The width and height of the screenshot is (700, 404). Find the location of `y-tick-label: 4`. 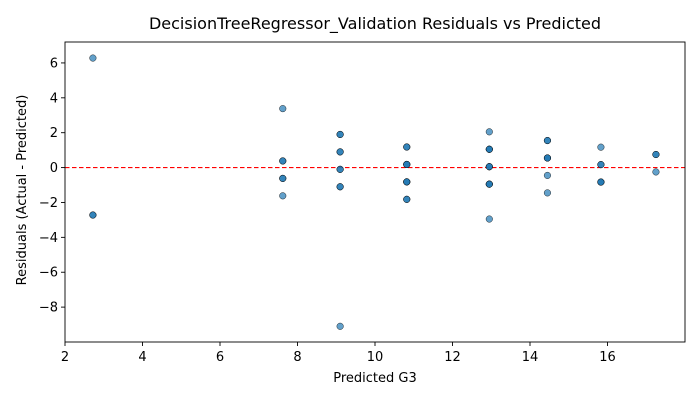

y-tick-label: 4 is located at coordinates (54, 98).